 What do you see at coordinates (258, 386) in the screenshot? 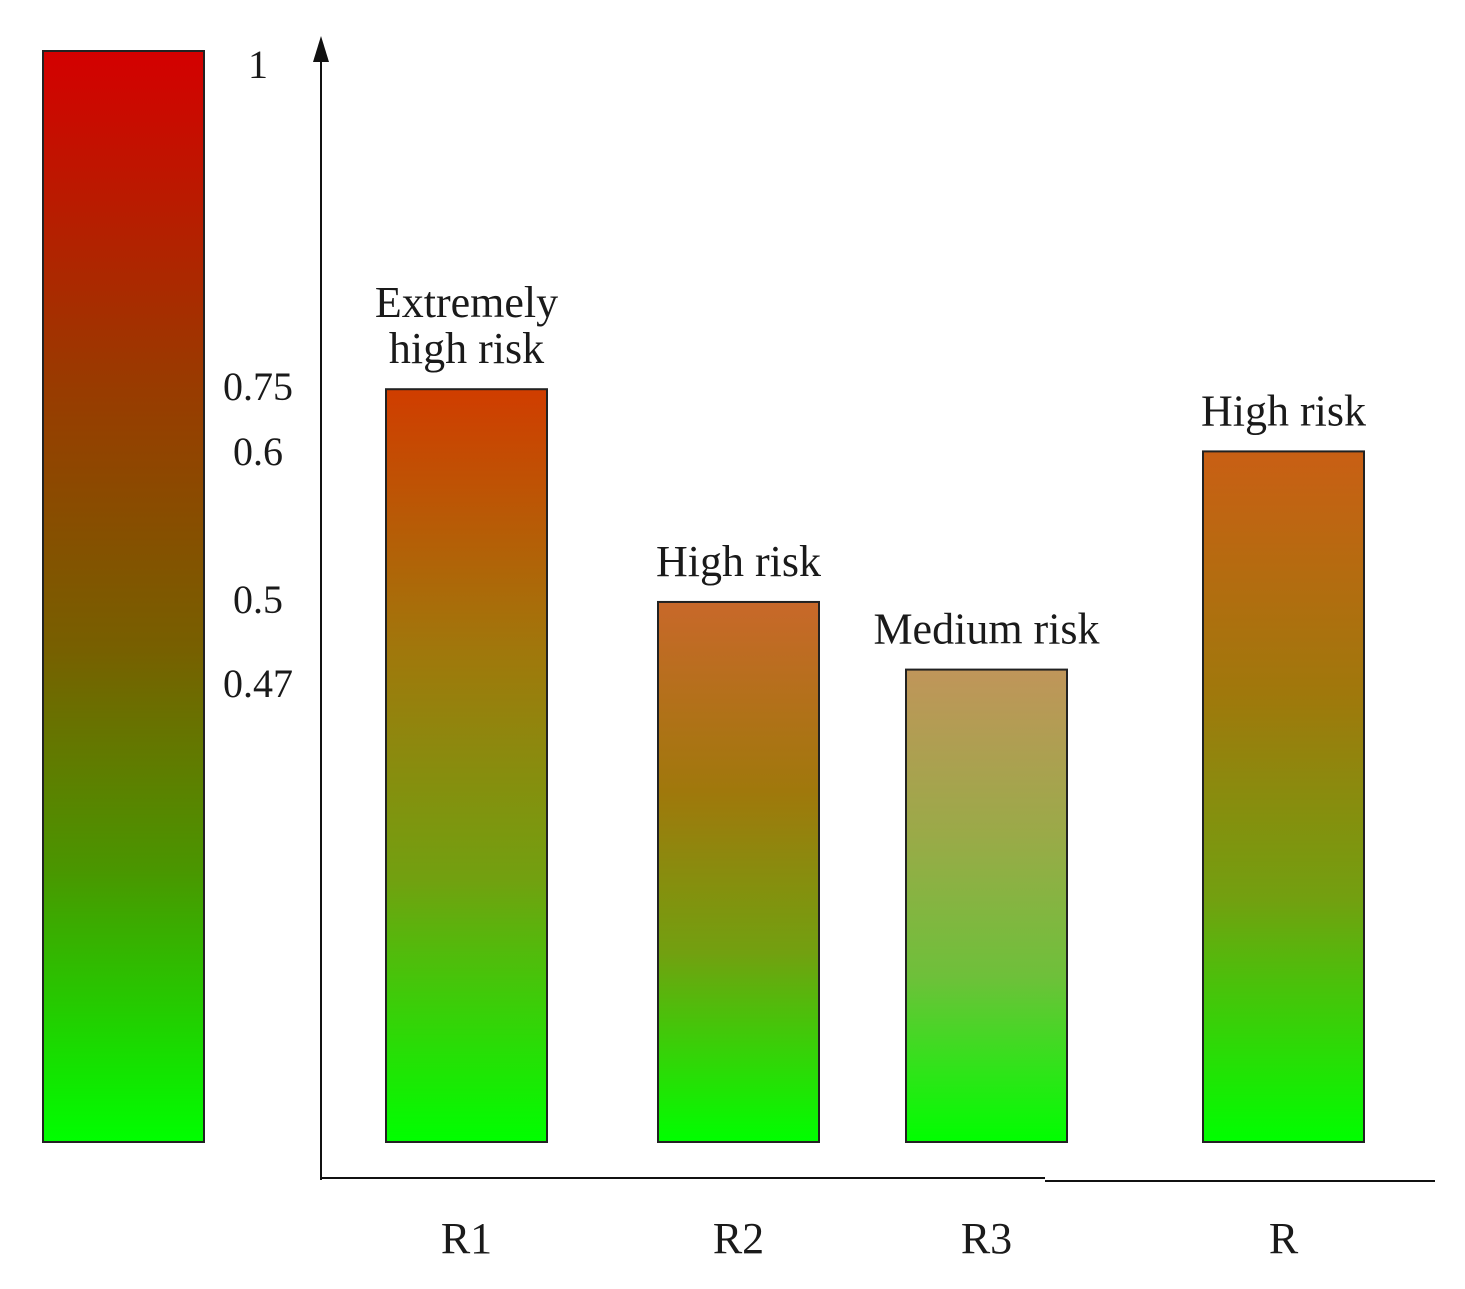
I see `scale-tick-label: 0.75` at bounding box center [258, 386].